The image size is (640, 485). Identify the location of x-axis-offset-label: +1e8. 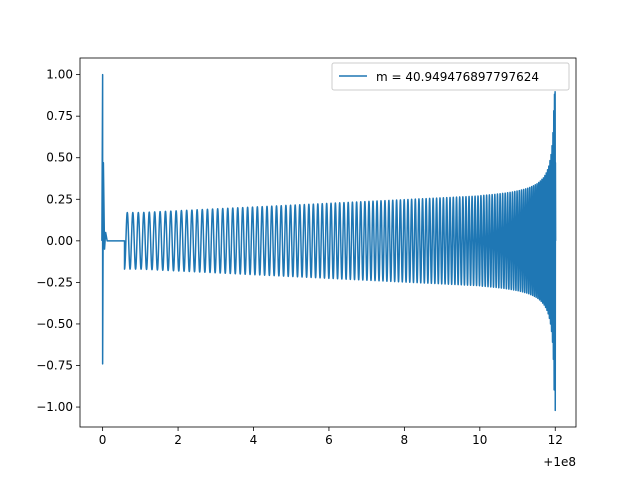
(559, 462).